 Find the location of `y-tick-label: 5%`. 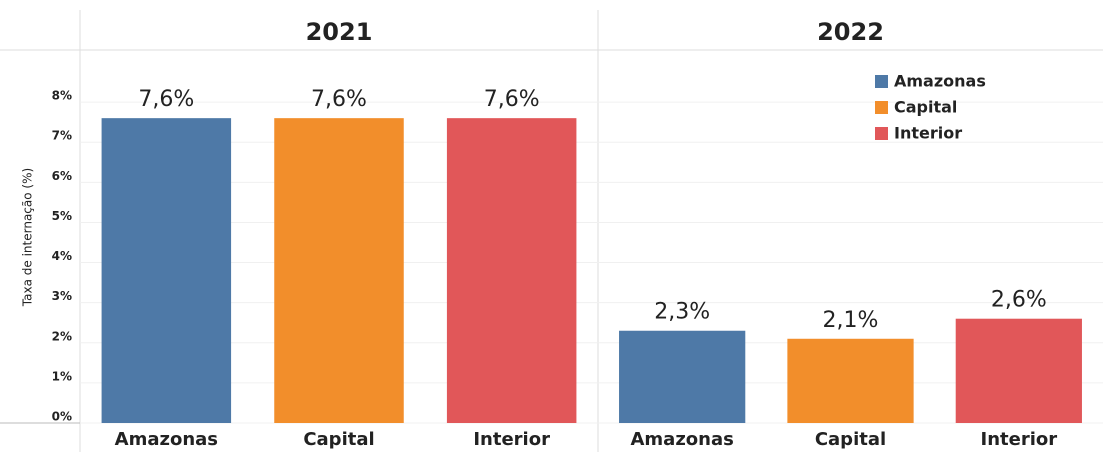

y-tick-label: 5% is located at coordinates (62, 216).